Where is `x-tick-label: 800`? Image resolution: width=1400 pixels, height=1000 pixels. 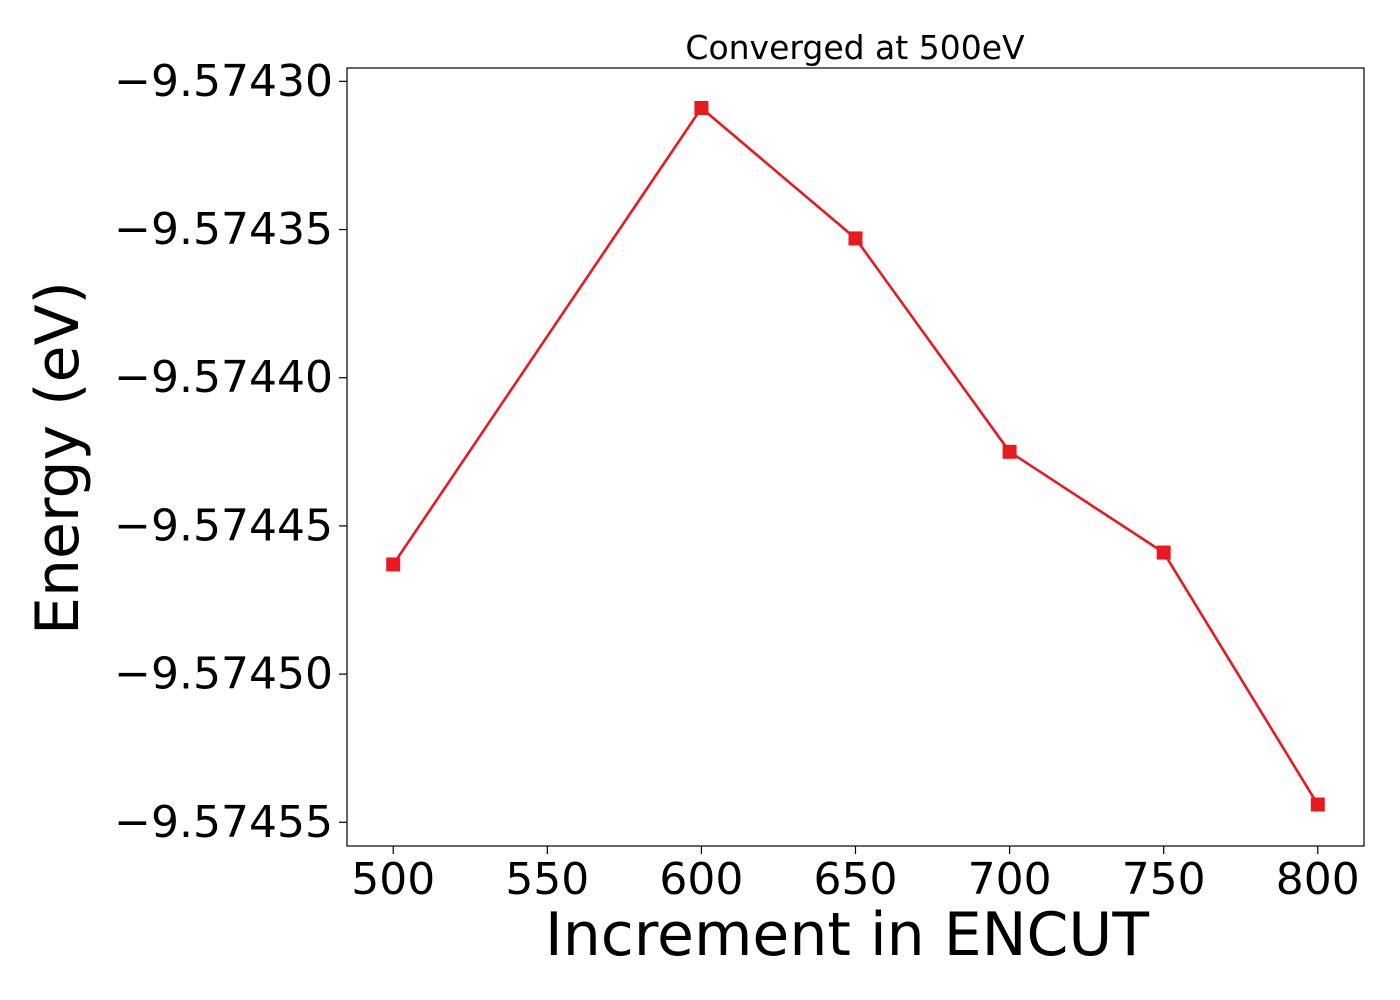
x-tick-label: 800 is located at coordinates (1318, 879).